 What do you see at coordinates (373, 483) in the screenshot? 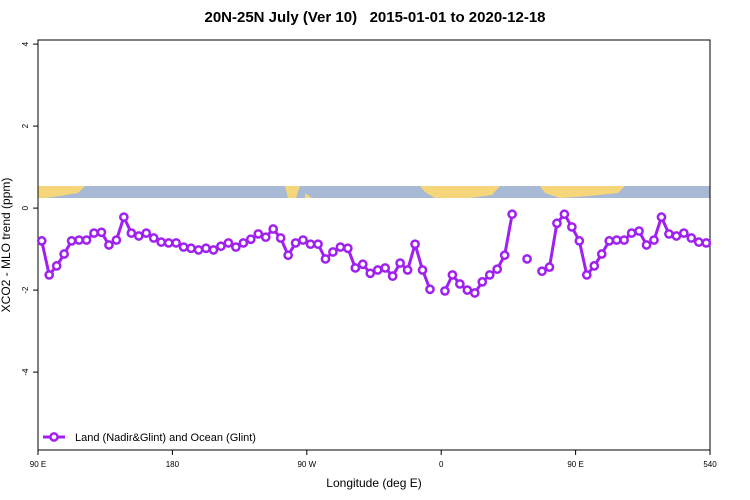
I see `x-axis-label: Longitude (deg E)` at bounding box center [373, 483].